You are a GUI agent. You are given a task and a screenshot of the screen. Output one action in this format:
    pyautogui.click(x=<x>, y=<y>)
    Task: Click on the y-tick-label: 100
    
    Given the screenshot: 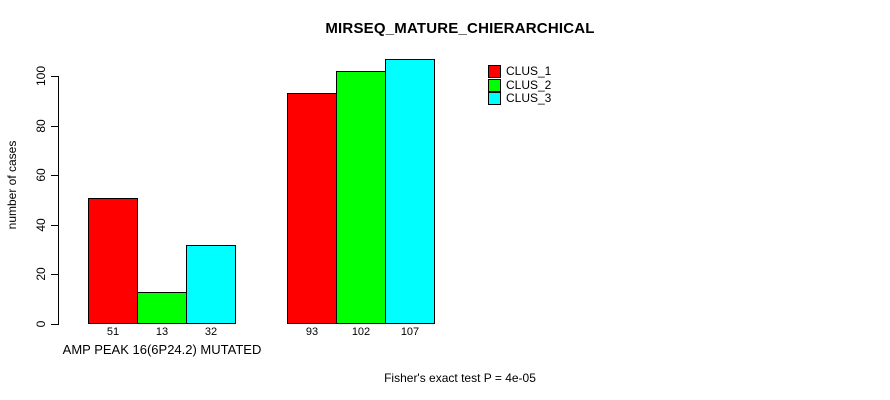 What is the action you would take?
    pyautogui.click(x=41, y=76)
    